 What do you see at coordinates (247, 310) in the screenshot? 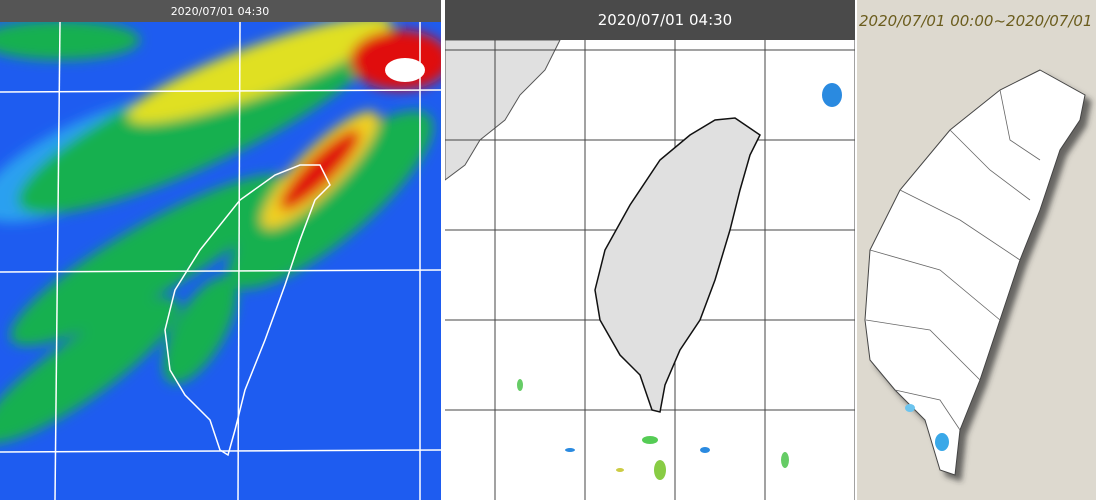
I see `coastline` at bounding box center [247, 310].